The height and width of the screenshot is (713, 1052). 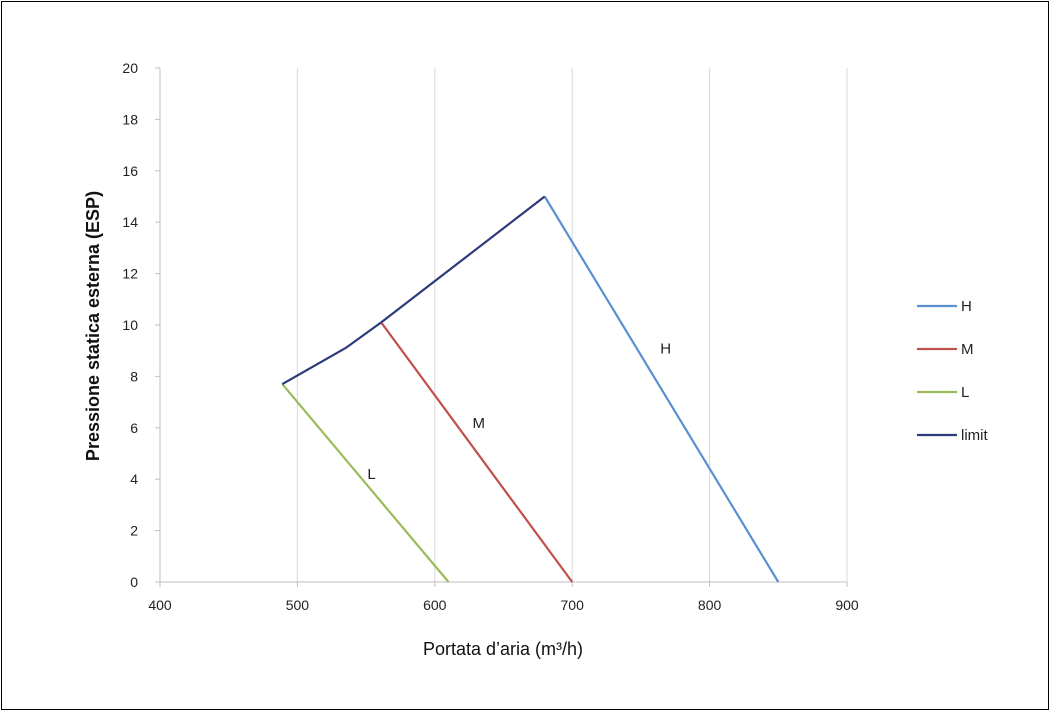 What do you see at coordinates (965, 392) in the screenshot?
I see `legend-label-L: L` at bounding box center [965, 392].